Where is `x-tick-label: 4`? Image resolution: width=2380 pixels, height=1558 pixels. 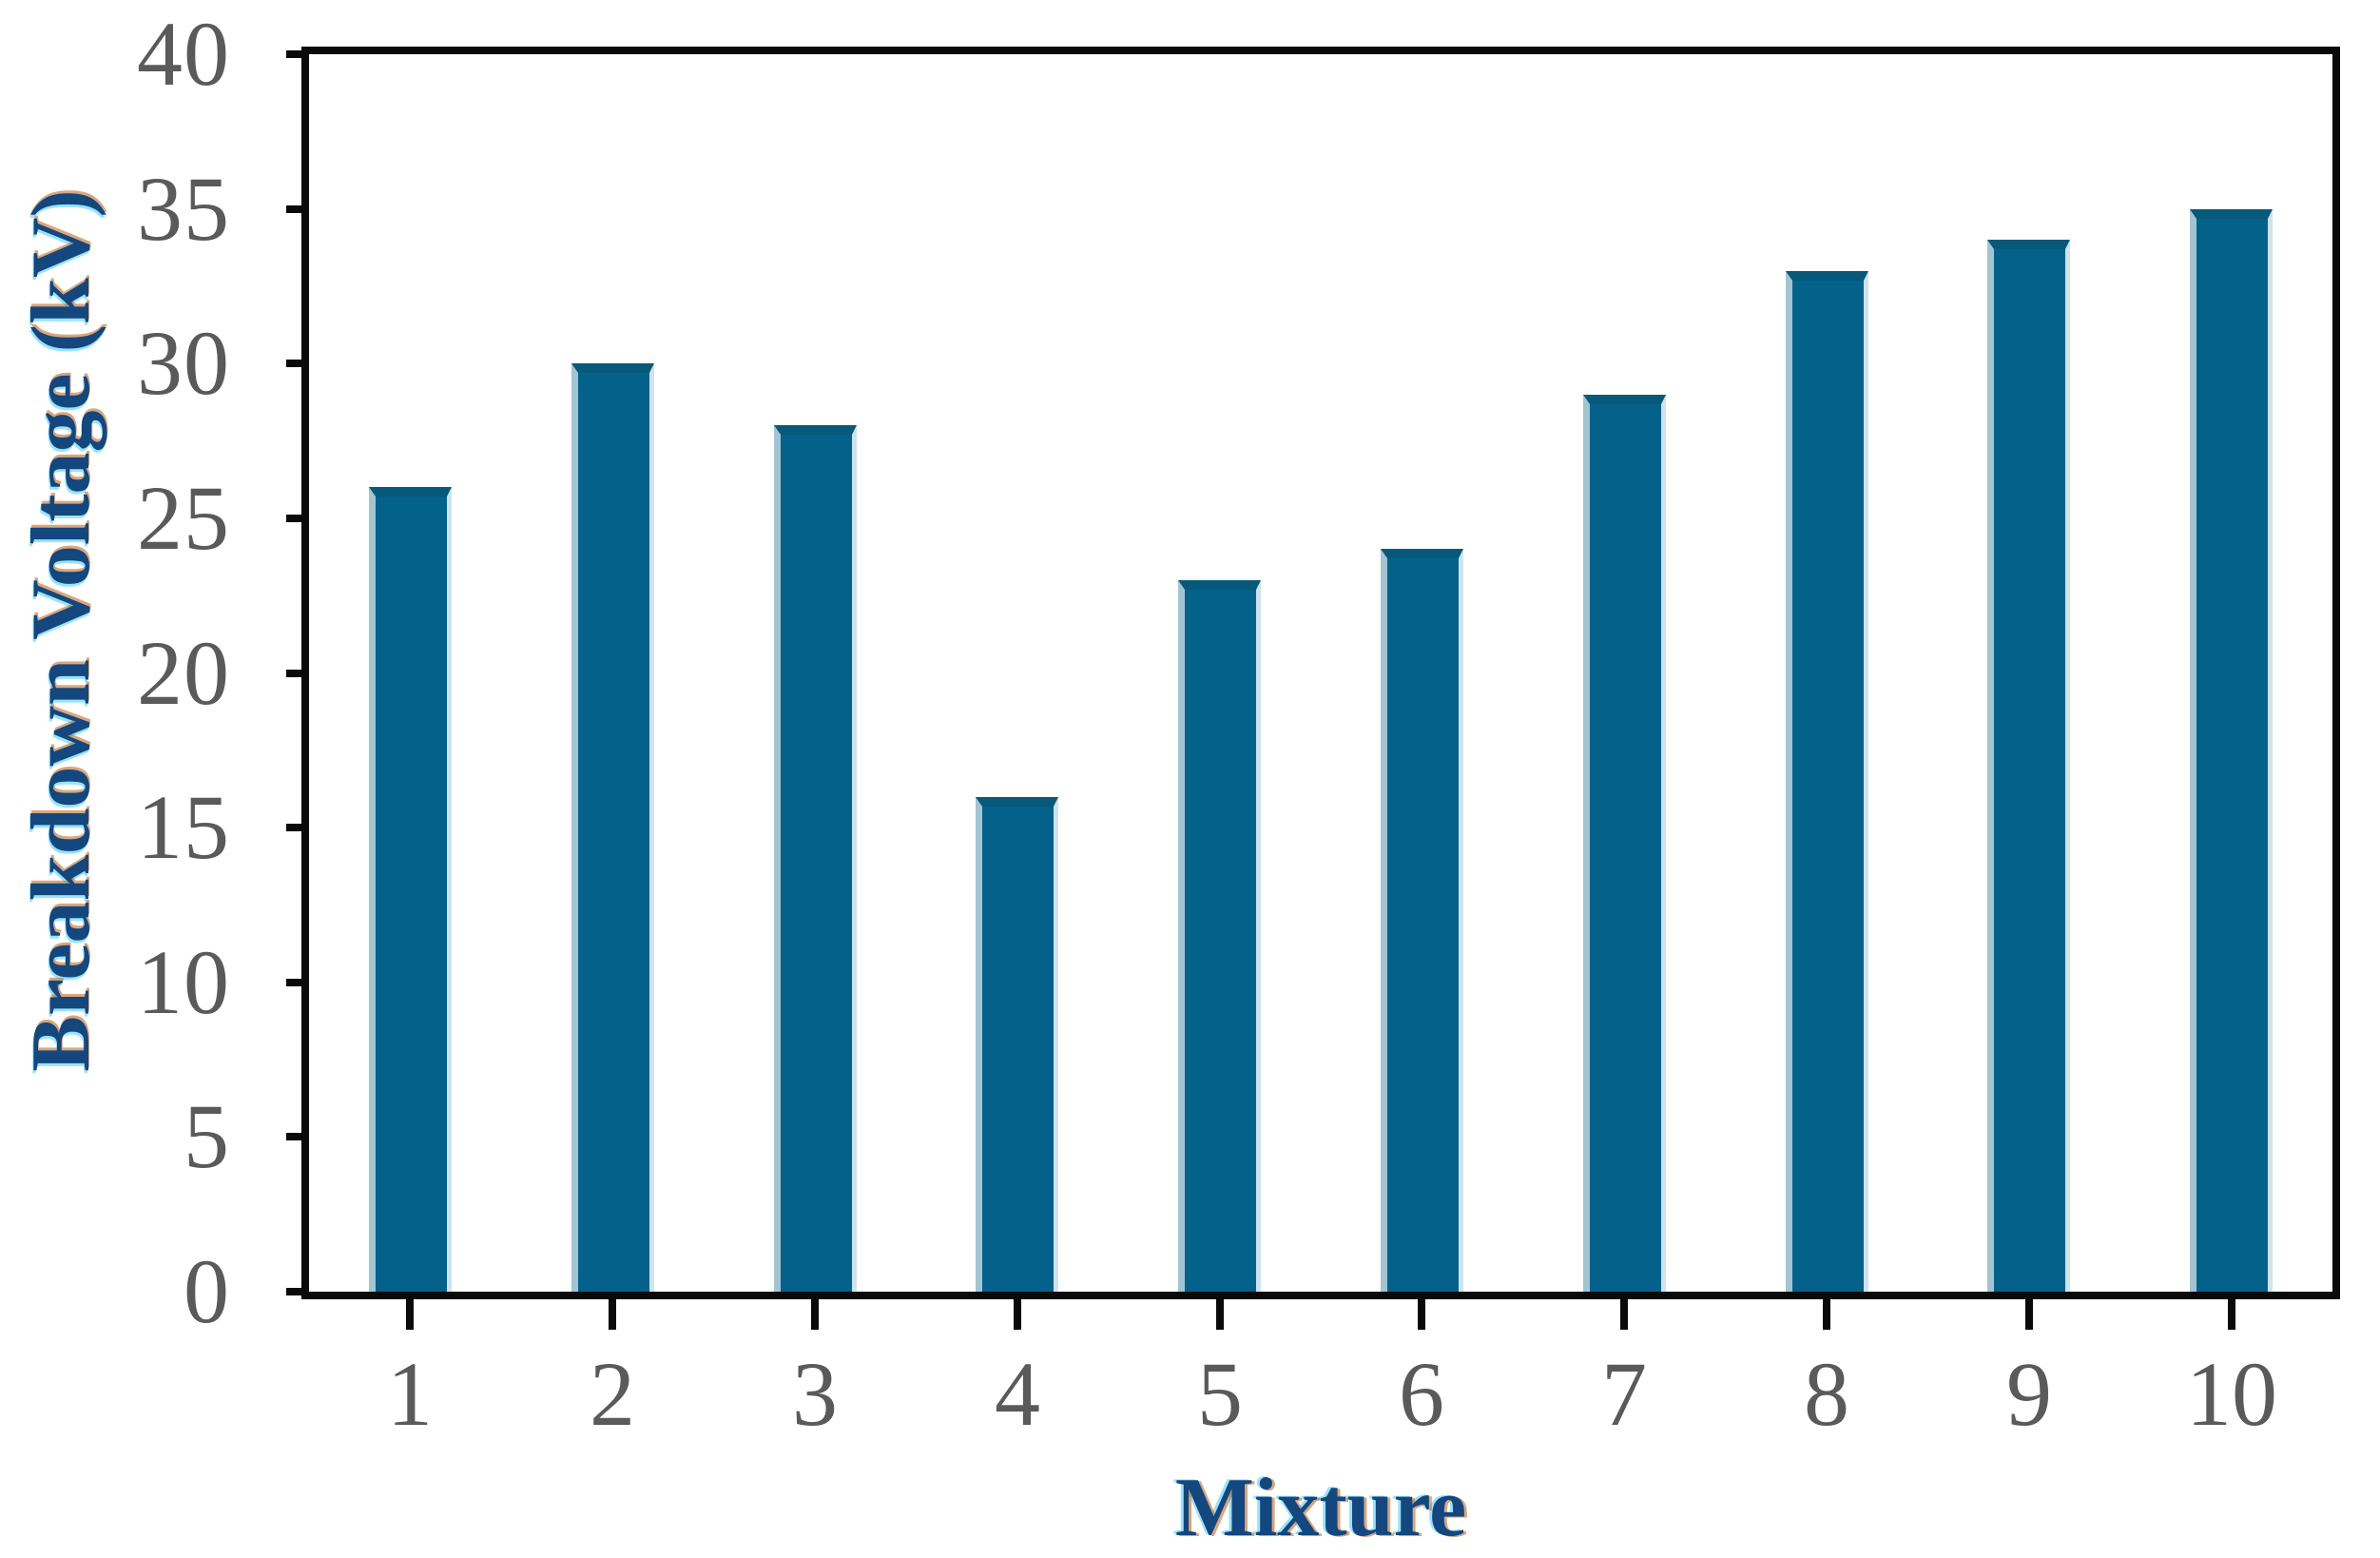 x-tick-label: 4 is located at coordinates (1017, 1394).